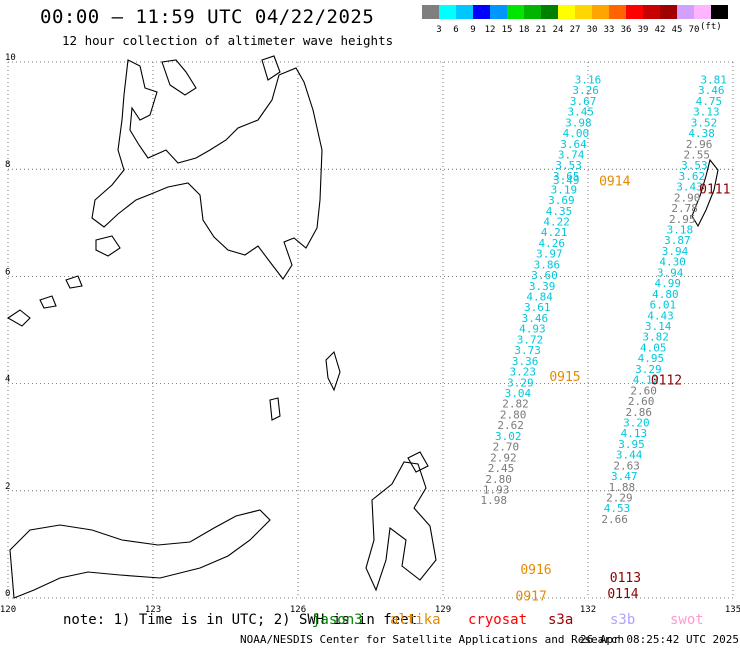  What do you see at coordinates (472, 30) in the screenshot?
I see `colorbar-tick-label: 9` at bounding box center [472, 30].